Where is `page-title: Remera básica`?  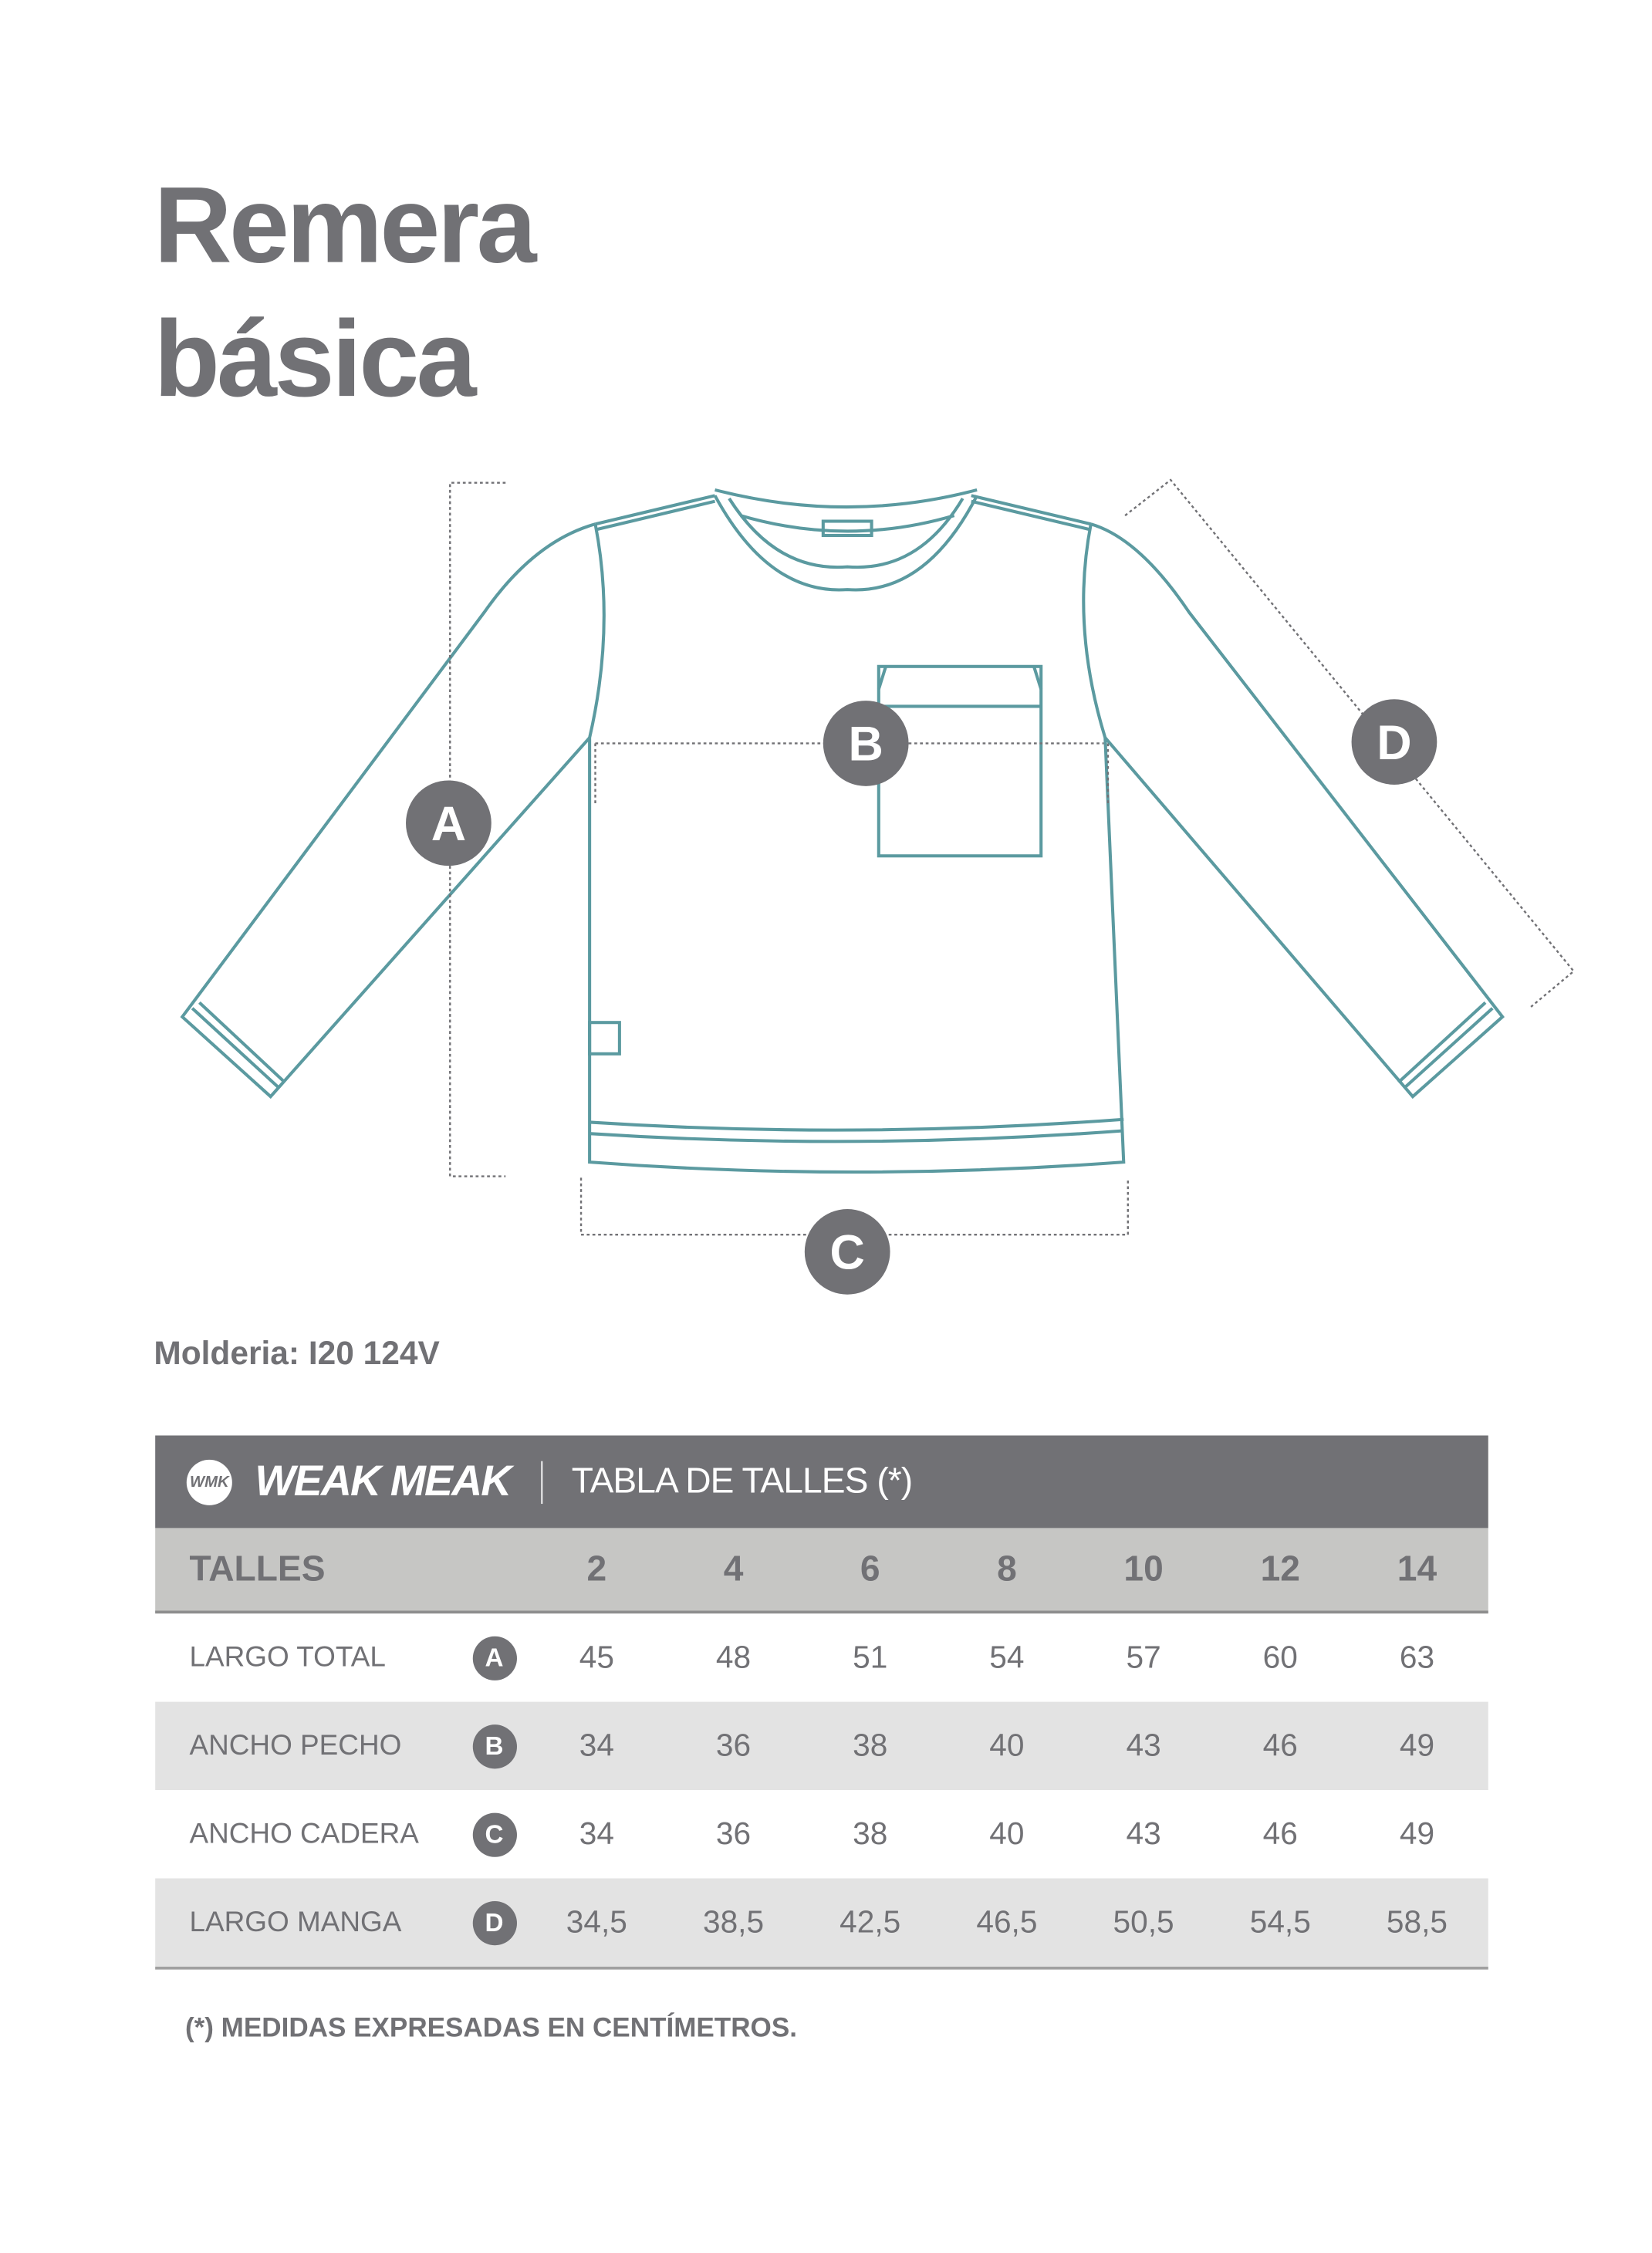 page-title: Remera básica is located at coordinates (345, 293).